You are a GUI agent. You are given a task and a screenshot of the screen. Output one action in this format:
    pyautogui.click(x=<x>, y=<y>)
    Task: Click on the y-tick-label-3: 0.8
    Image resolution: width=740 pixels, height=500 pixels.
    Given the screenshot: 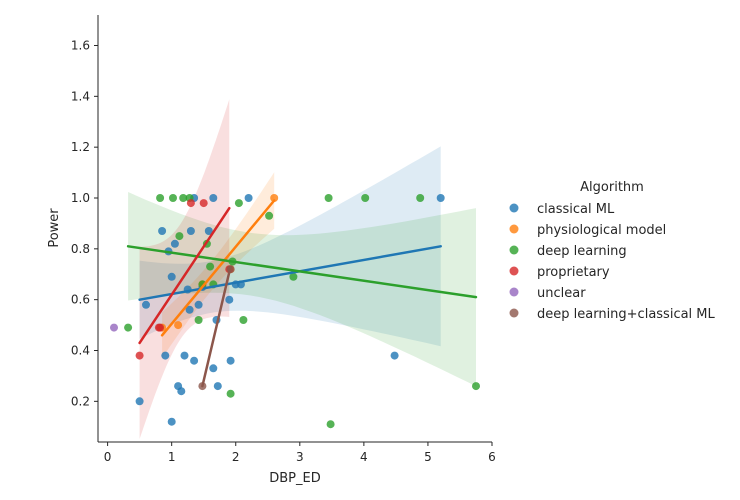 What is the action you would take?
    pyautogui.click(x=80, y=249)
    